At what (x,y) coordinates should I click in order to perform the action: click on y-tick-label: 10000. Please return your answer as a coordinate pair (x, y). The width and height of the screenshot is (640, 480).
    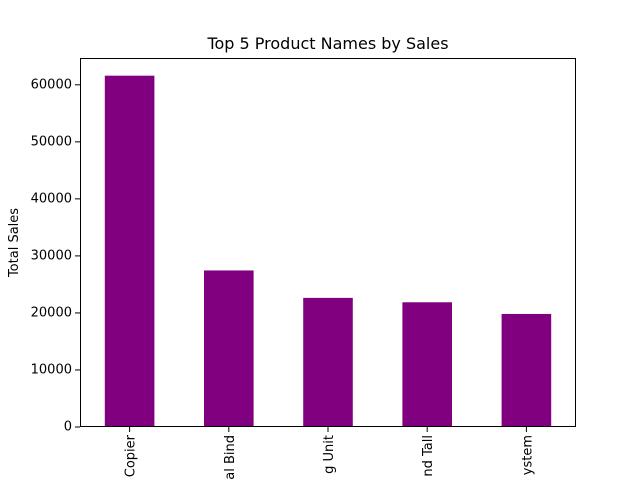
    Looking at the image, I should click on (51, 369).